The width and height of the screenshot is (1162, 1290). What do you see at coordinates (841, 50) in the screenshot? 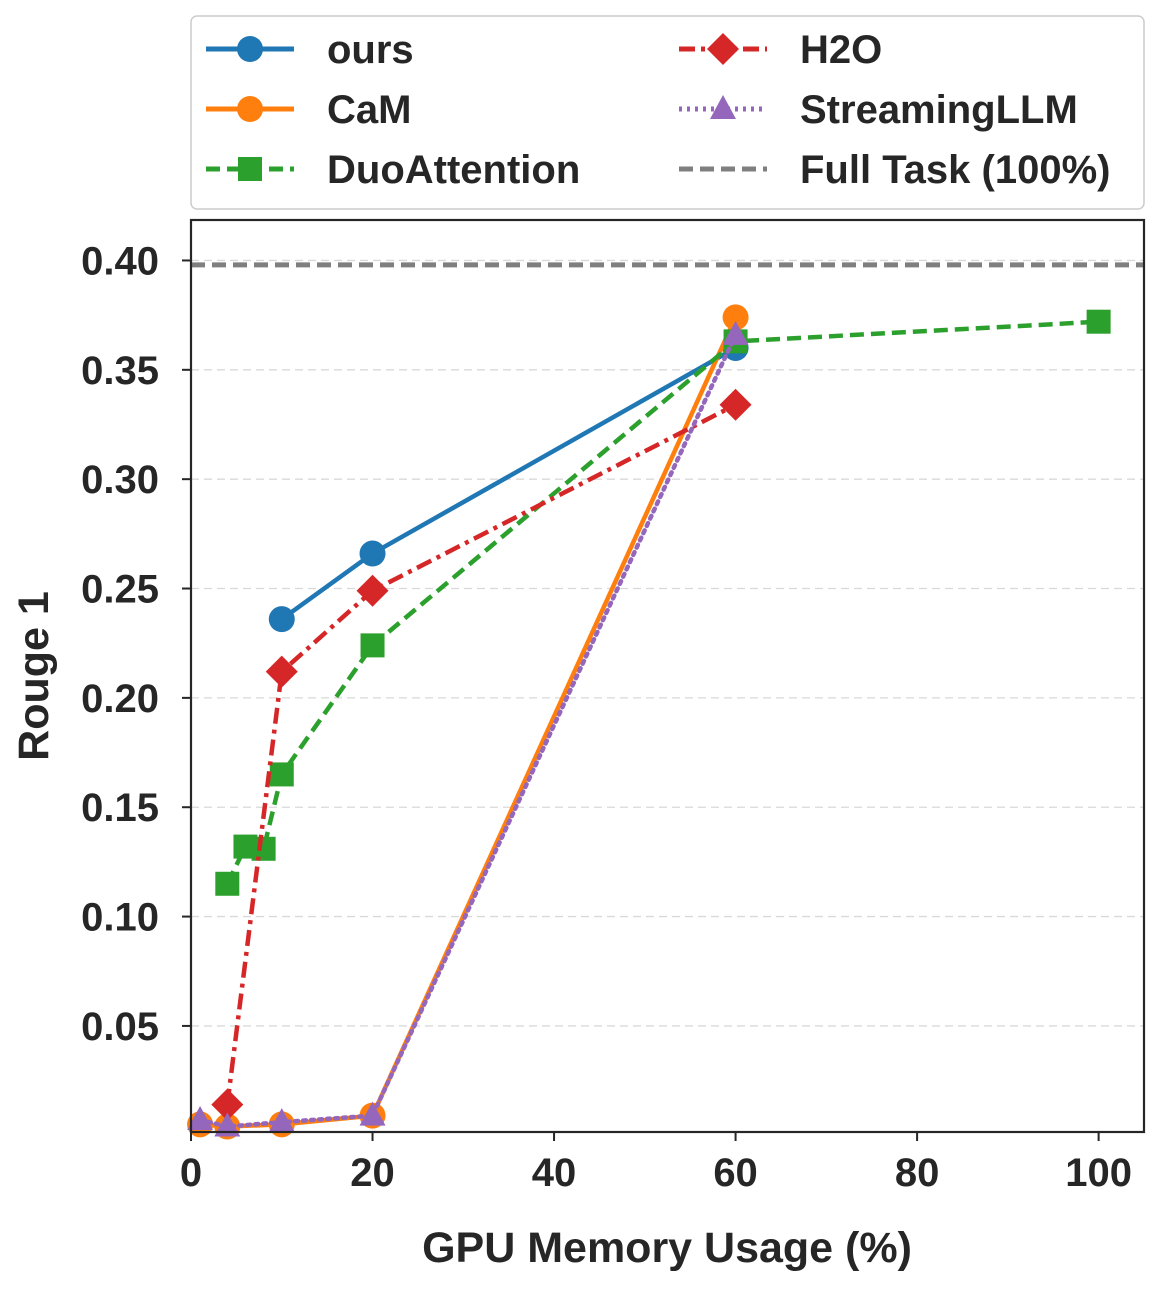
I see `legend-label: H2O` at bounding box center [841, 50].